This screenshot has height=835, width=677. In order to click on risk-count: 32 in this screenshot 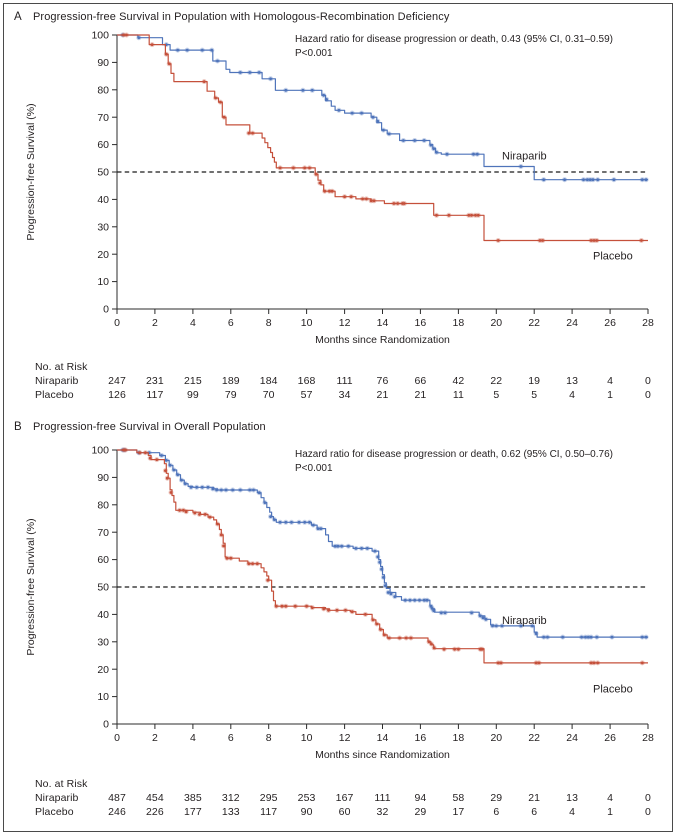, I will do `click(382, 811)`.